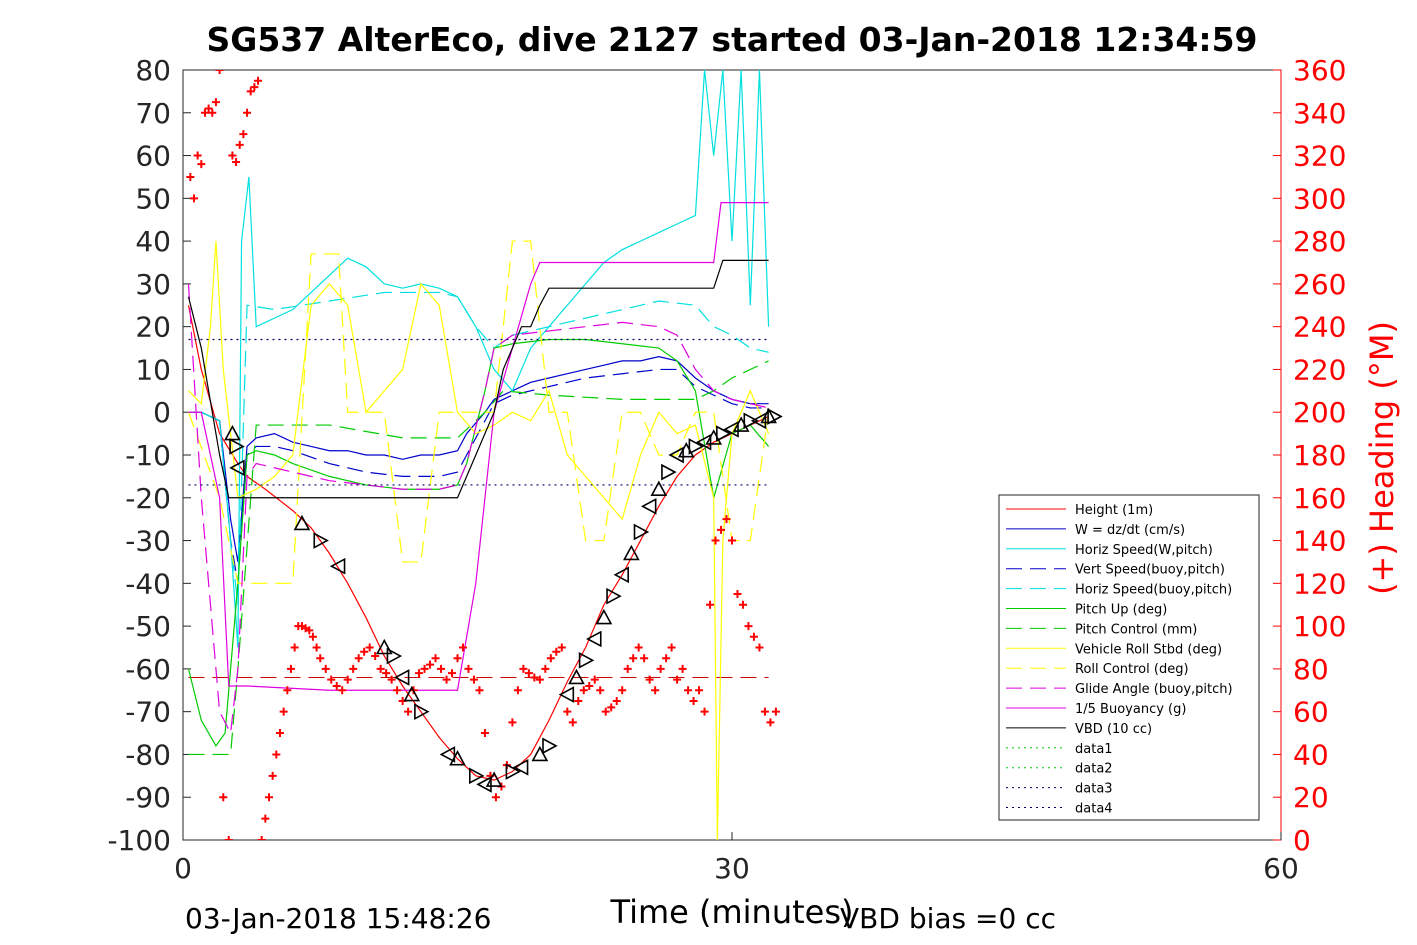  What do you see at coordinates (148, 797) in the screenshot?
I see `y-left-tick-label: -90` at bounding box center [148, 797].